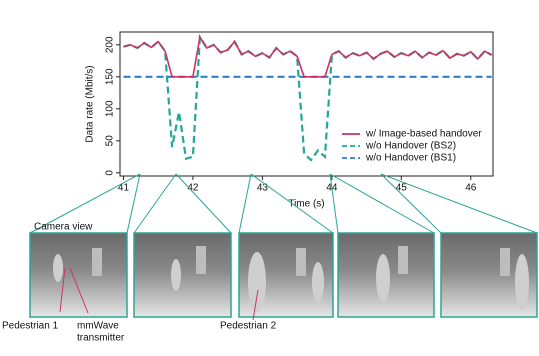 The image size is (539, 356). Describe the element at coordinates (248, 326) in the screenshot. I see `label: Pedestrian 2` at that location.